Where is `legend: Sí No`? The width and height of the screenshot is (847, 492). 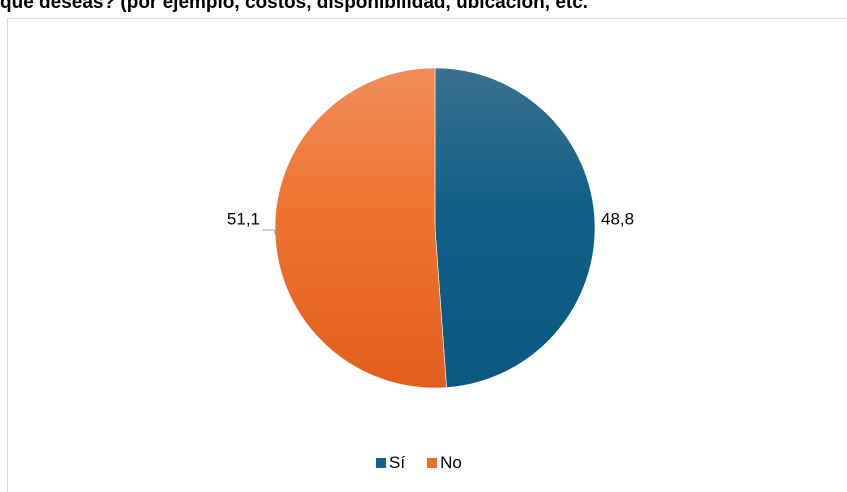 legend: Sí No is located at coordinates (430, 463).